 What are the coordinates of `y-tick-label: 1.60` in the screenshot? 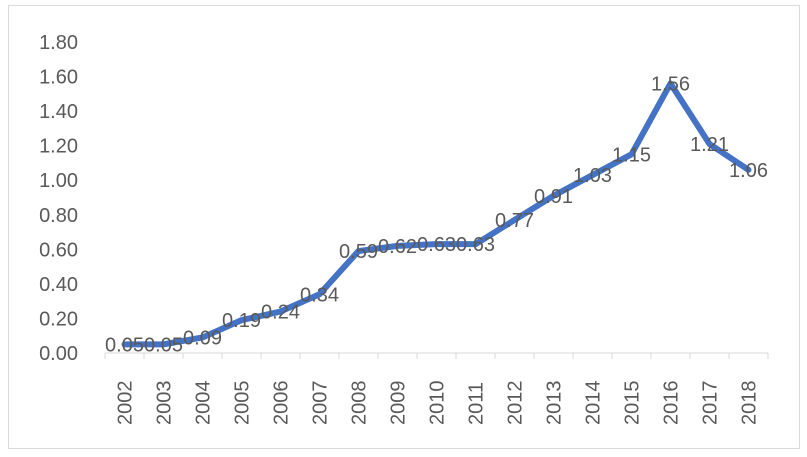 It's located at (58, 78).